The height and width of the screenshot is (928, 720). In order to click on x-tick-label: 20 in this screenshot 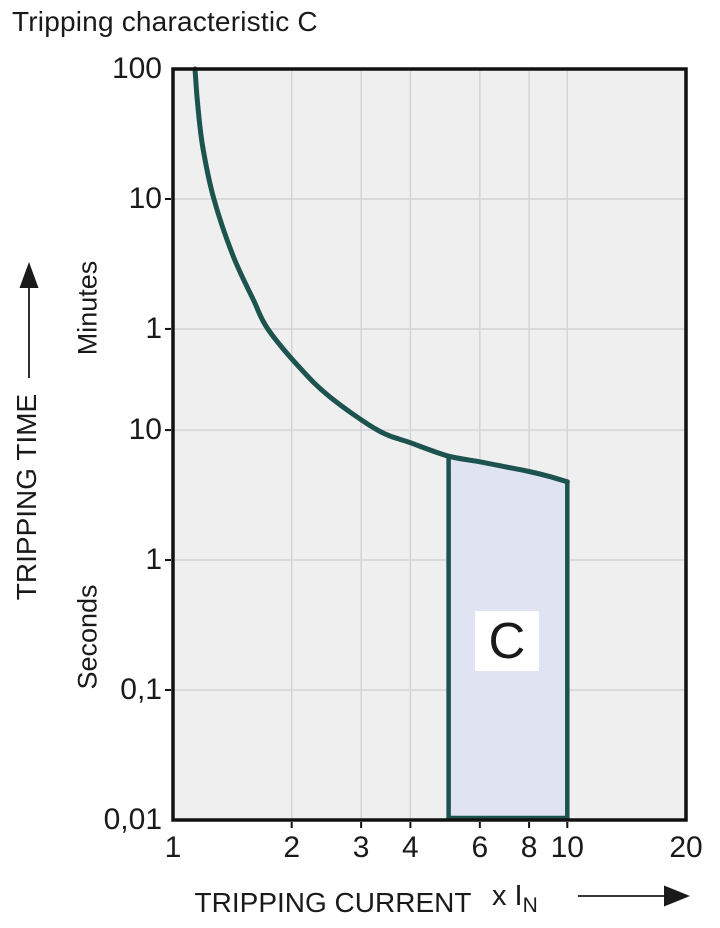, I will do `click(686, 847)`.